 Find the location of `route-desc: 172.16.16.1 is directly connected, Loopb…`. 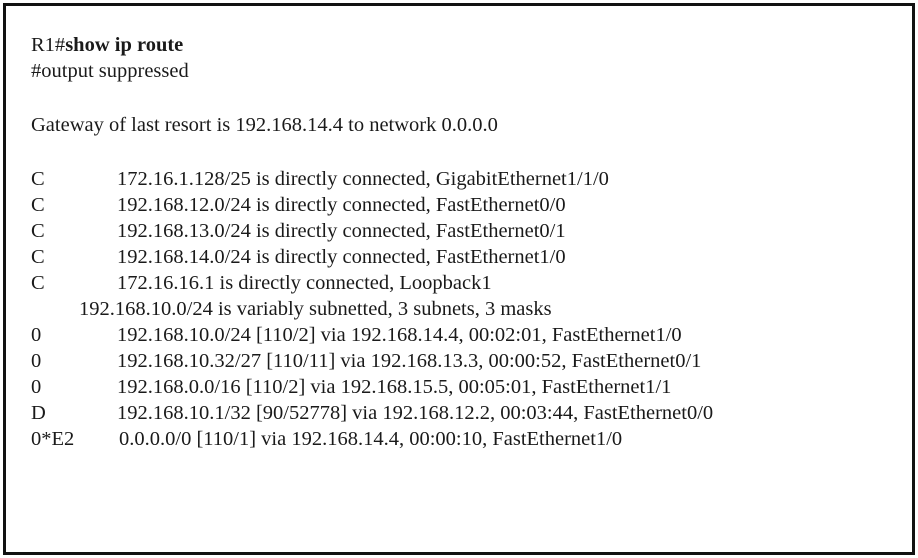

route-desc: 172.16.16.1 is directly connected, Loopb… is located at coordinates (304, 283).